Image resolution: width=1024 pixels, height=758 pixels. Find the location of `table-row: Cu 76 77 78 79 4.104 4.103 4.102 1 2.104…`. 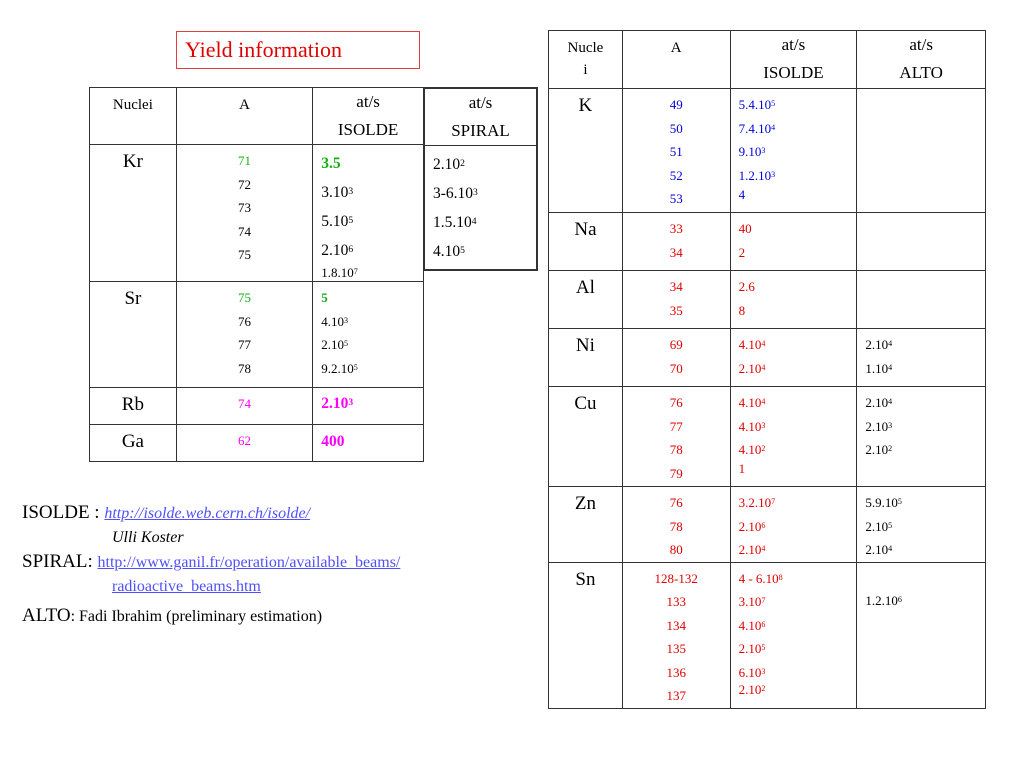

table-row: Cu 76 77 78 79 4.104 4.103 4.102 1 2.104… is located at coordinates (767, 436).